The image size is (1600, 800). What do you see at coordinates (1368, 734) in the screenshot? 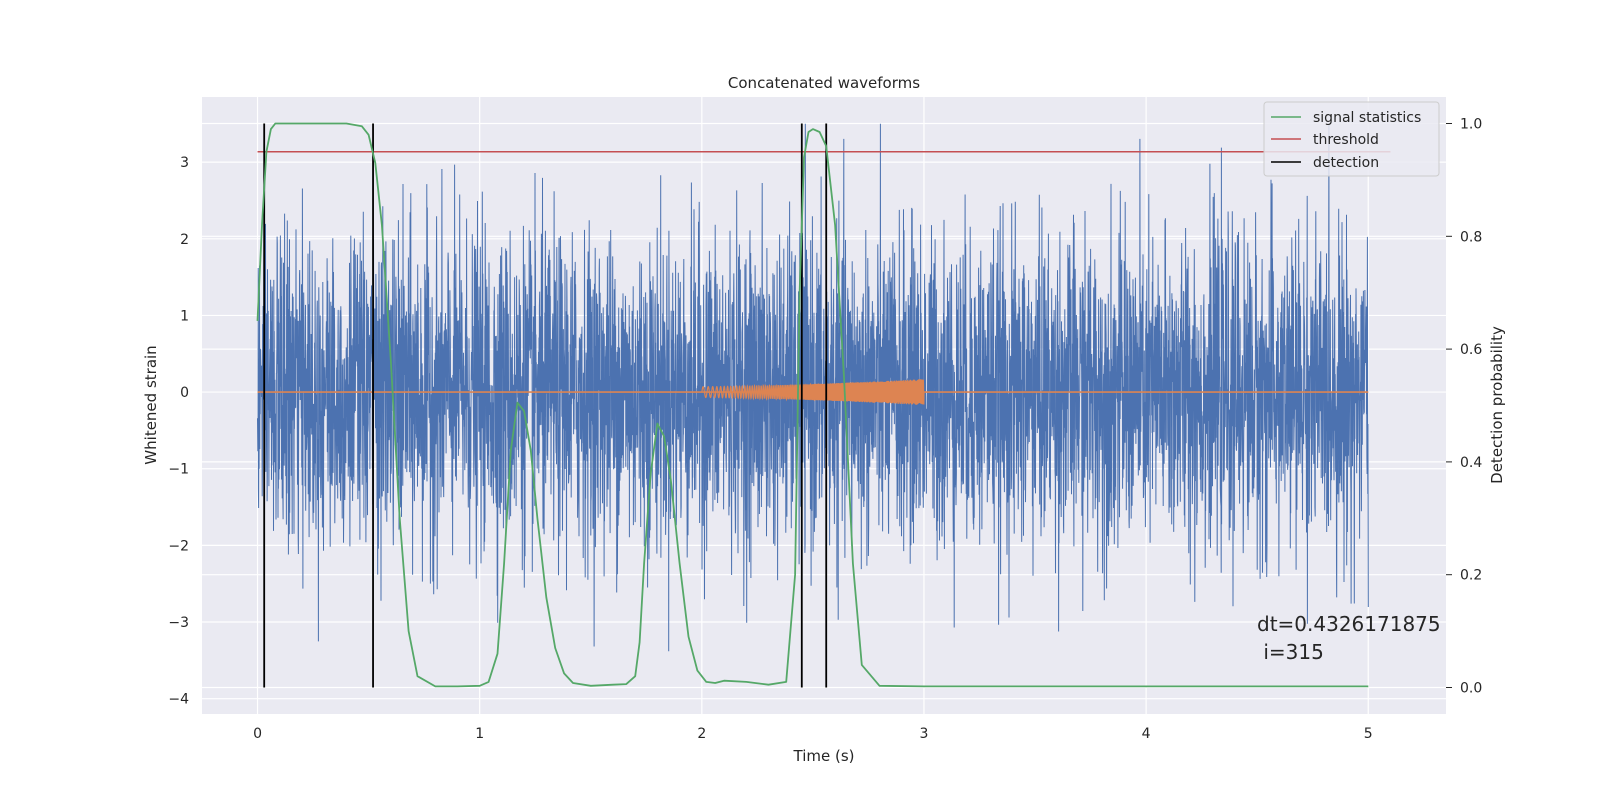
I see `x-tick-label: 5` at bounding box center [1368, 734].